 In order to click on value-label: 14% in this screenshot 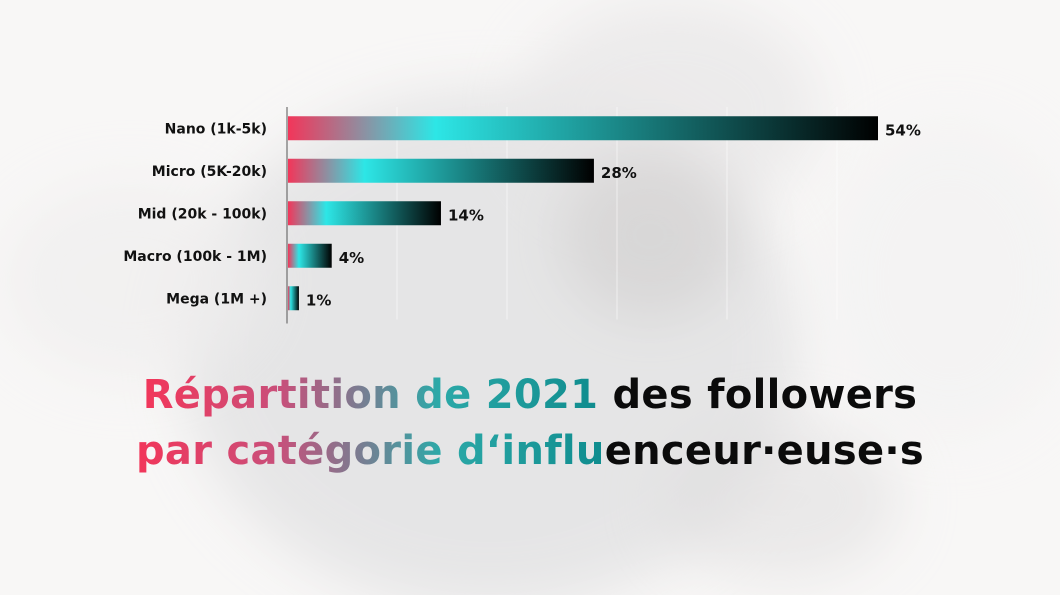, I will do `click(466, 215)`.